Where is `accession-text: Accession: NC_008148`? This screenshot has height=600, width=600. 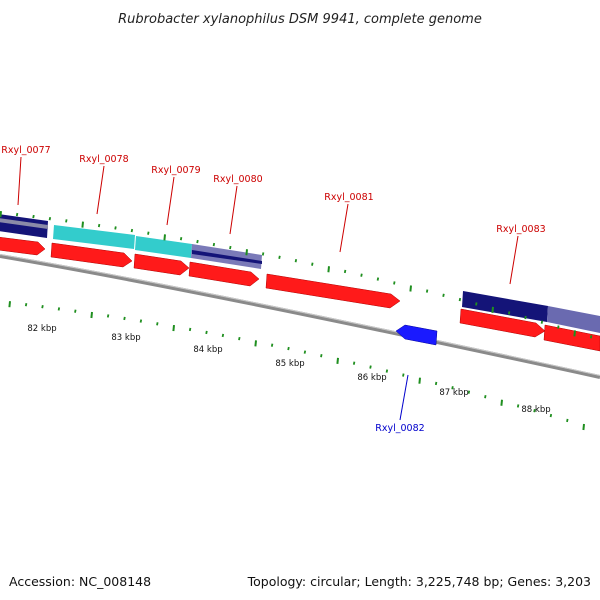 accession-text: Accession: NC_008148 is located at coordinates (80, 581).